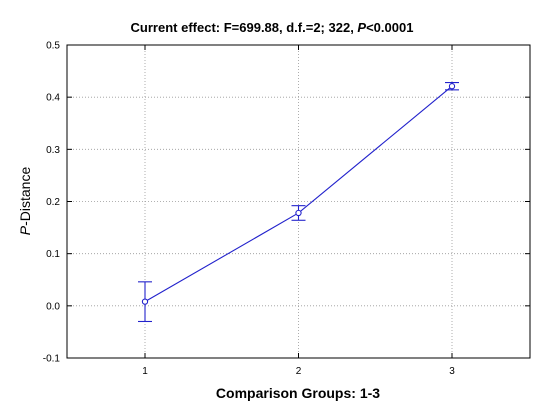 The height and width of the screenshot is (420, 550). I want to click on x-tick-label: 2, so click(299, 371).